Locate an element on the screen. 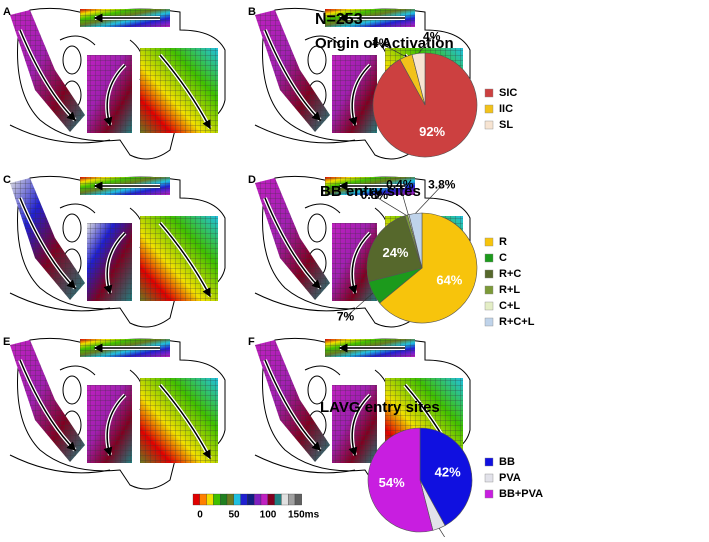  legend-label: C+L is located at coordinates (509, 306).